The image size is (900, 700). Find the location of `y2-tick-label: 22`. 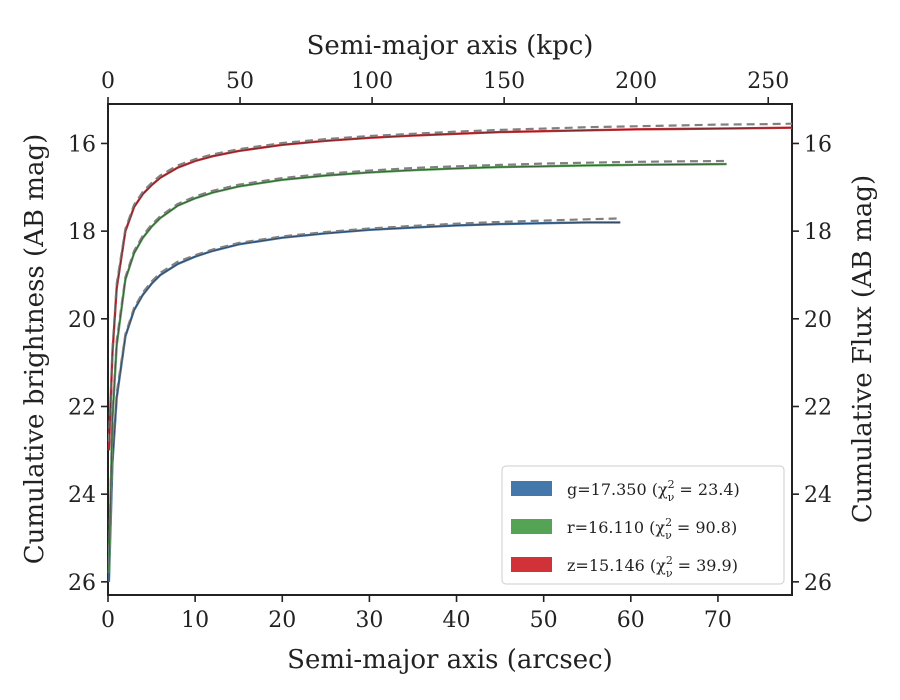

y2-tick-label: 22 is located at coordinates (818, 407).